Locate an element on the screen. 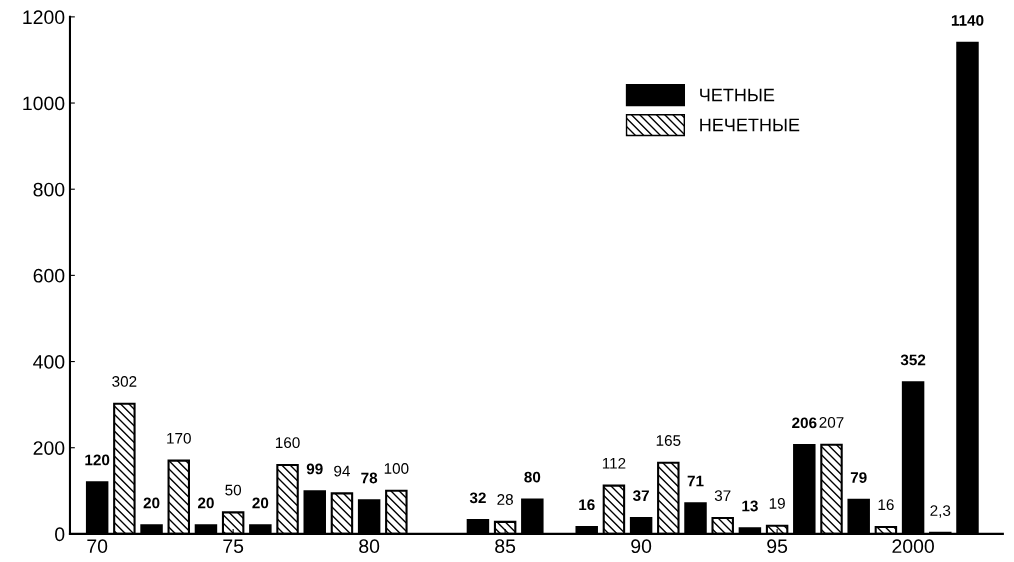 Image resolution: width=1014 pixels, height=562 pixels. data-label: 207 is located at coordinates (831, 422).